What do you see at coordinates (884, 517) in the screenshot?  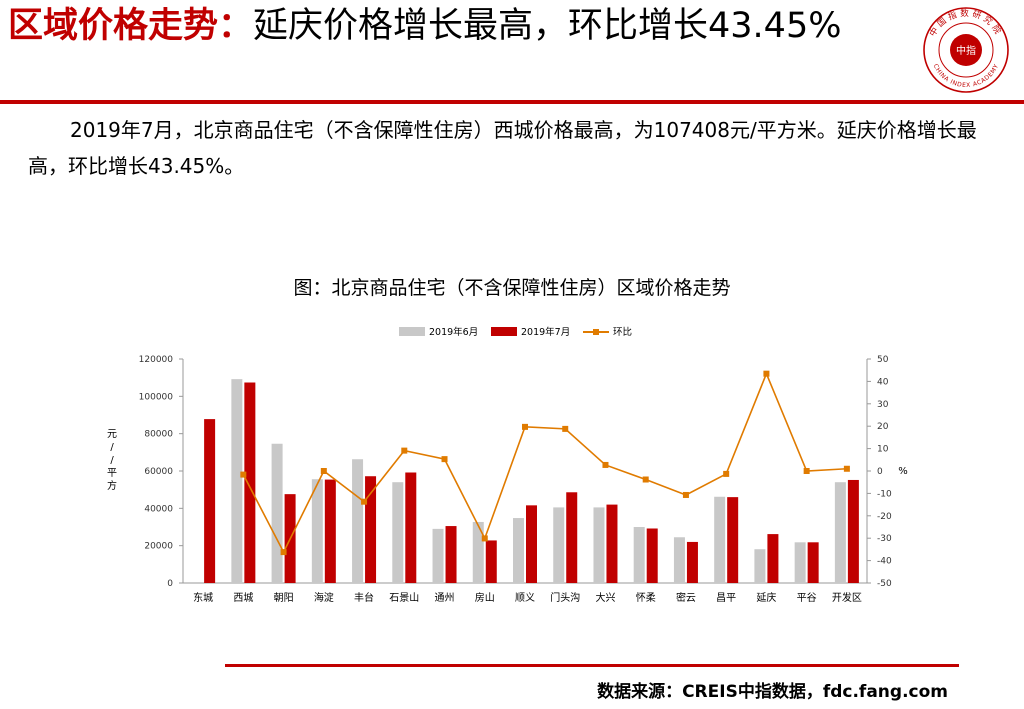 I see `y-right-tick-label: -20` at bounding box center [884, 517].